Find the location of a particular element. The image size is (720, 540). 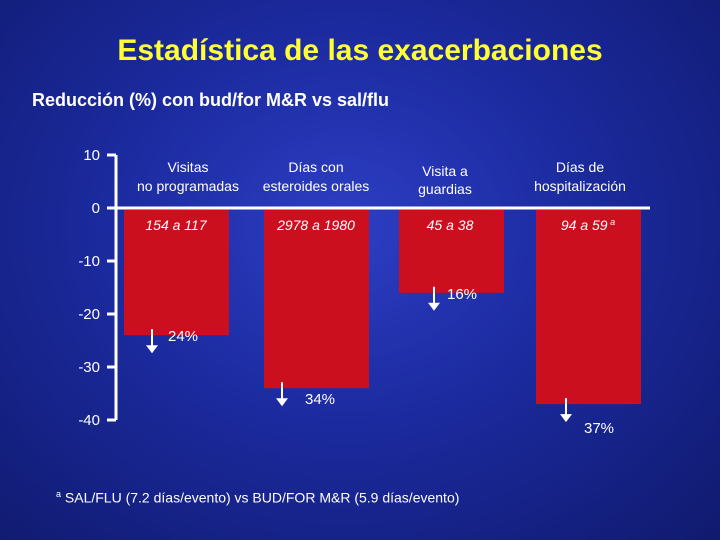

range-label: 45 a 38 is located at coordinates (450, 225).